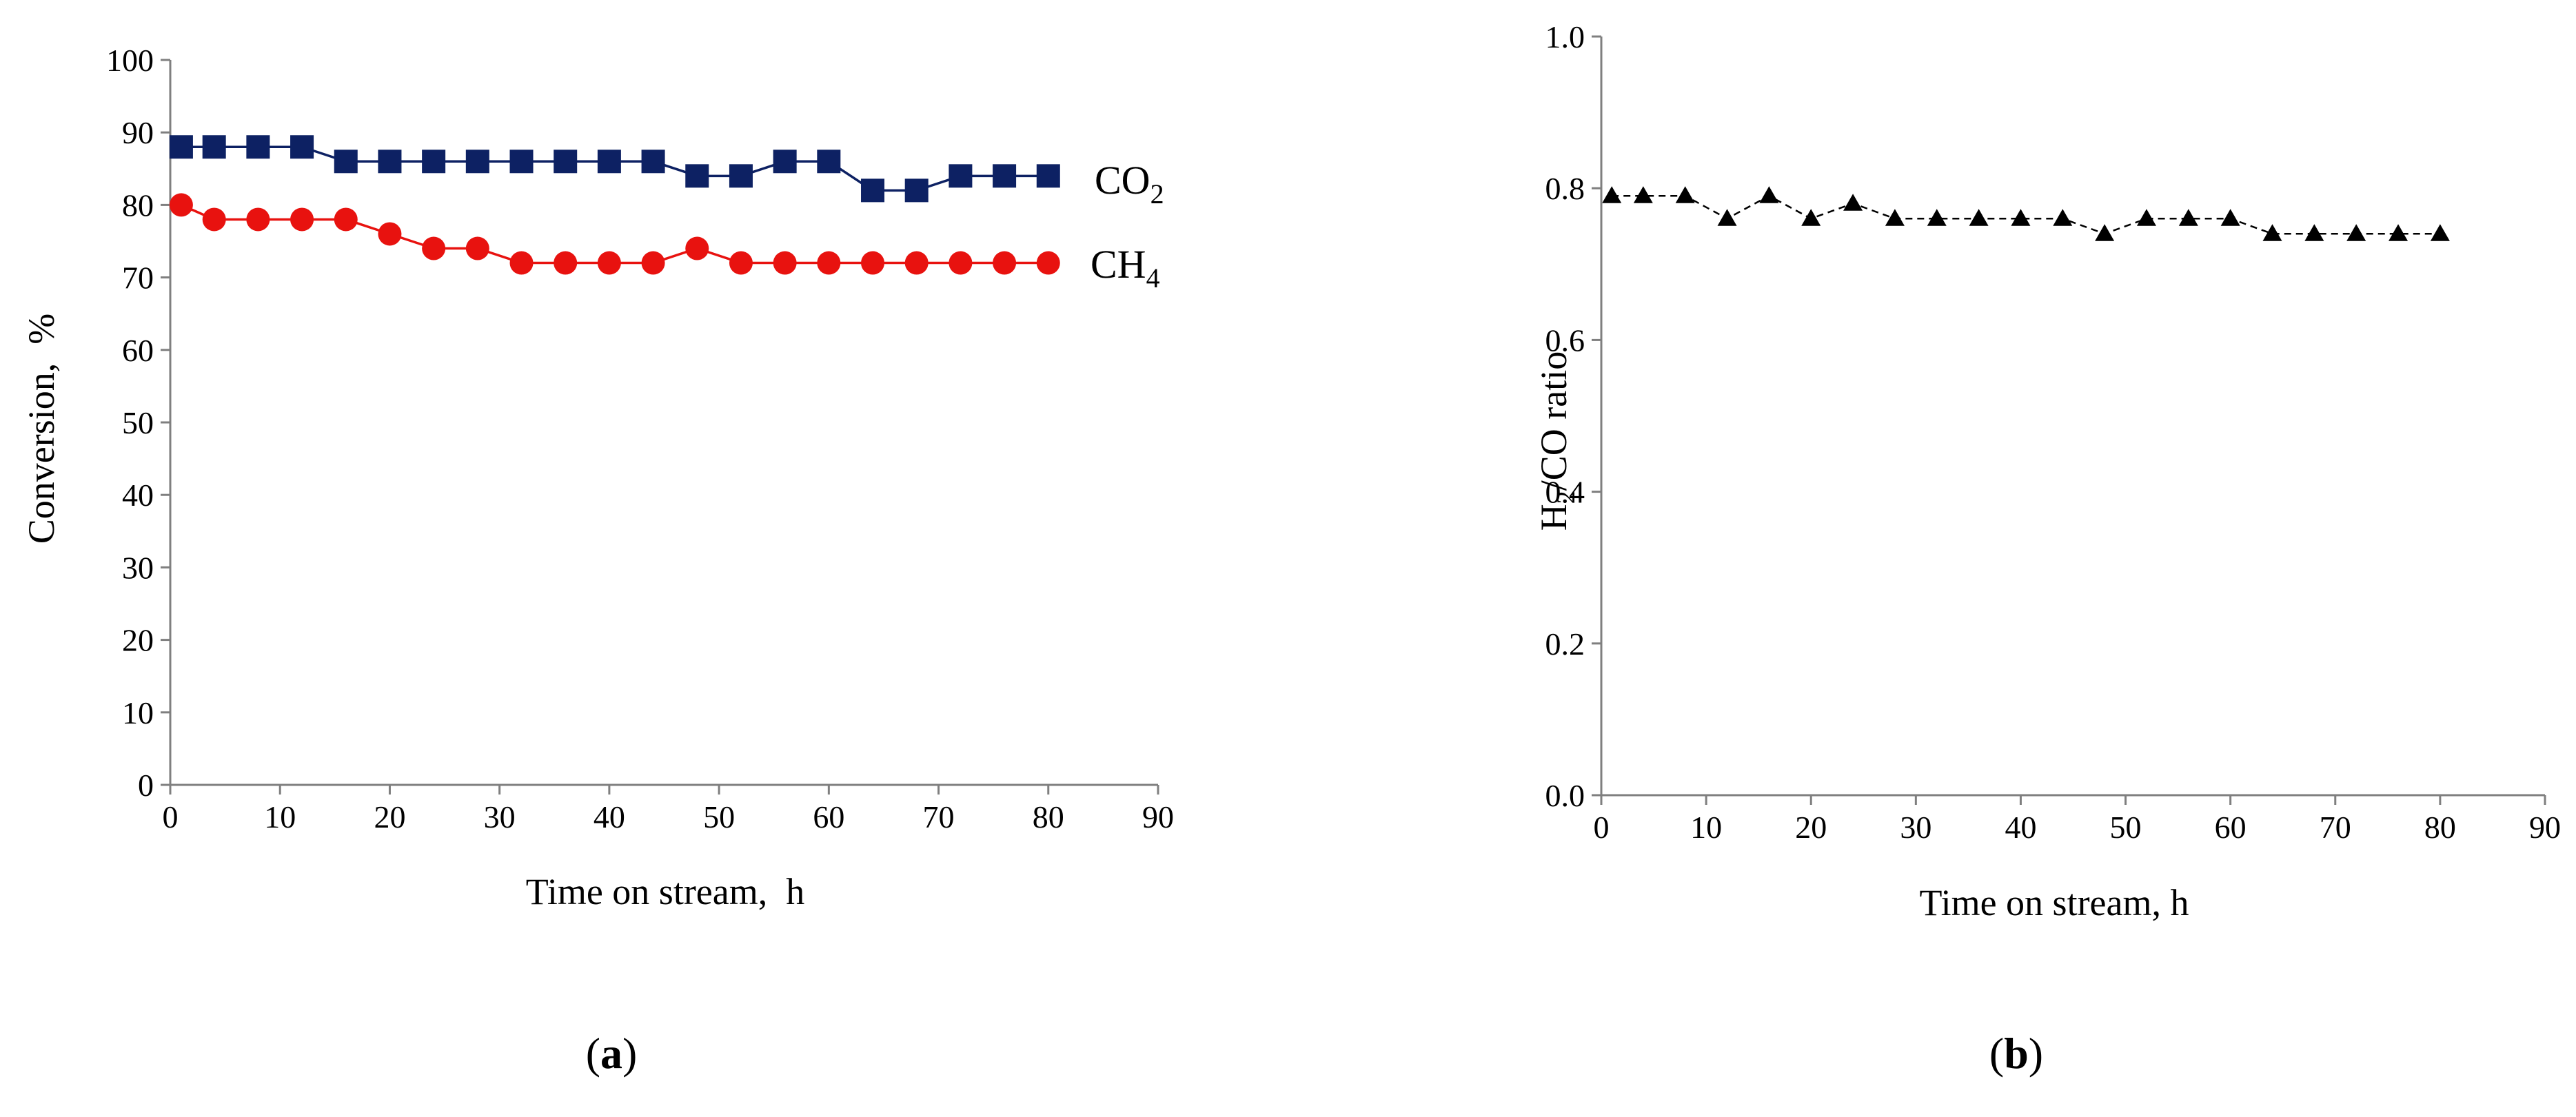 This screenshot has width=2576, height=1117. Describe the element at coordinates (1565, 36) in the screenshot. I see `panel-b-y-tick-label: 1.0` at that location.